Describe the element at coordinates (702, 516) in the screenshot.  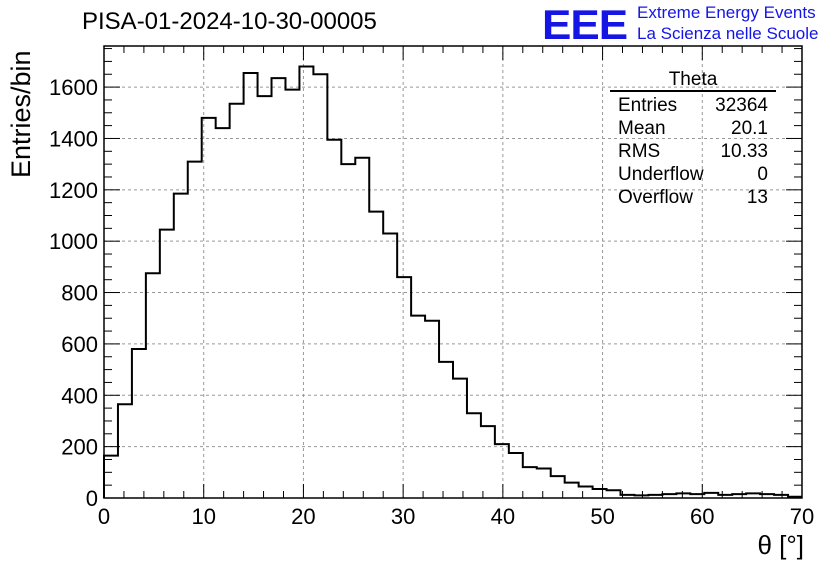
I see `x-tick-label: 60` at that location.